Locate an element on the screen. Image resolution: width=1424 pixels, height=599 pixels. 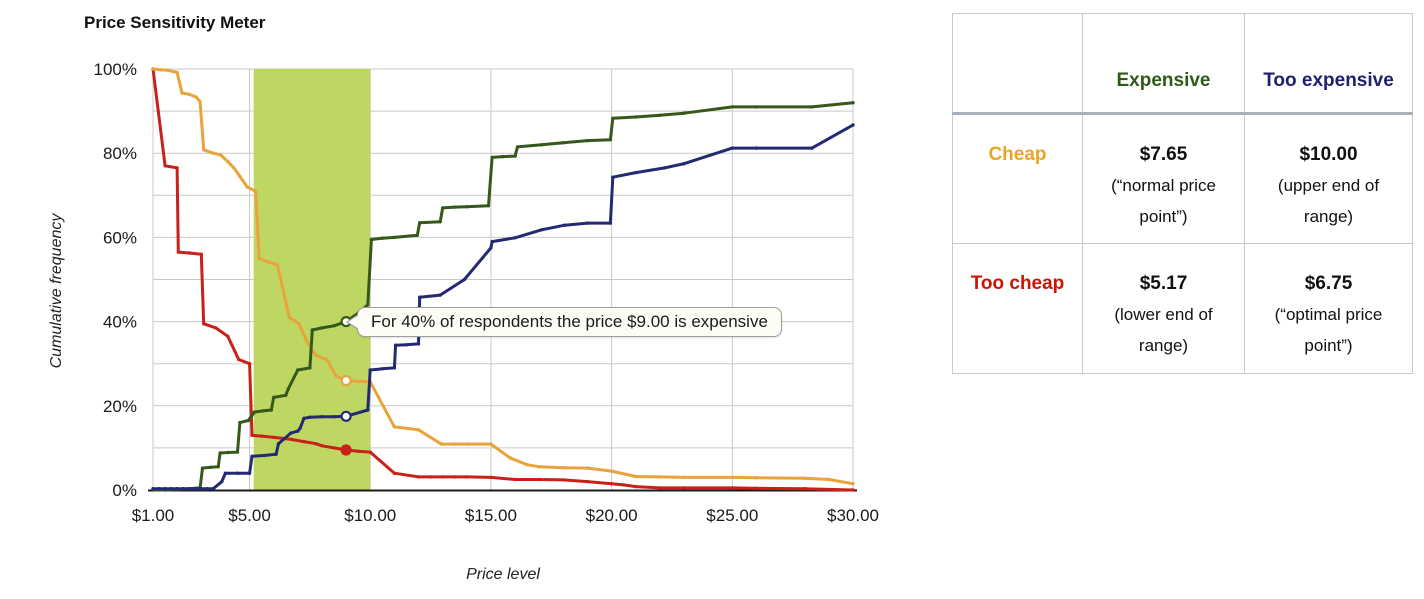
cell-optimal-price-point: $6.75 (“optimal price point”) is located at coordinates (1328, 308).